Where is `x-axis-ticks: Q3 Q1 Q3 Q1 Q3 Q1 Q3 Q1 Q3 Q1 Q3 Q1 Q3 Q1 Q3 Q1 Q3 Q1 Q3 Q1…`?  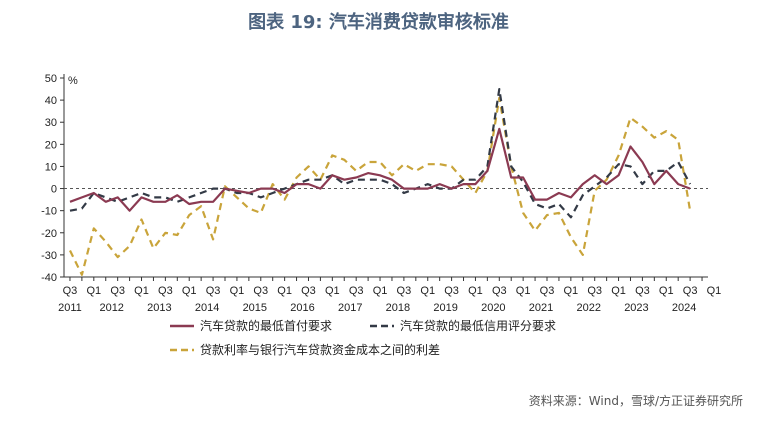
x-axis-ticks: Q3 Q1 Q3 Q1 Q3 Q1 Q3 Q1 Q3 Q1 Q3 Q1 Q3 Q1 Q3 Q1 Q3 Q1 Q3 Q1… is located at coordinates (389, 295).